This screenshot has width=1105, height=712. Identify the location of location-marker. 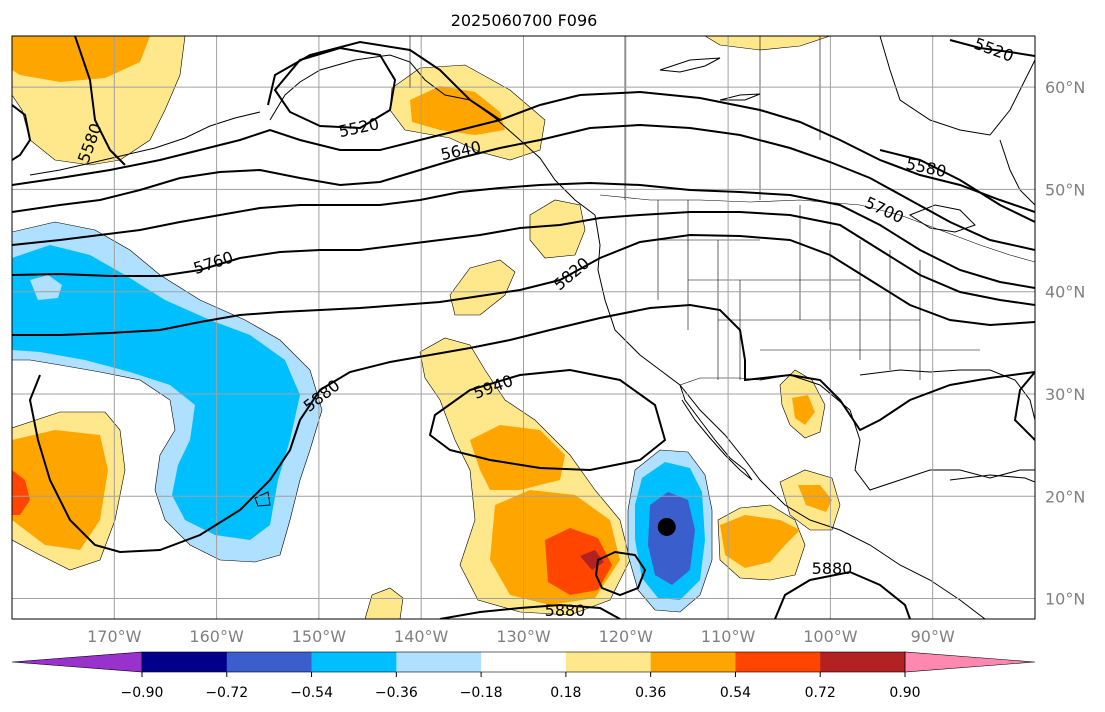
(666, 526).